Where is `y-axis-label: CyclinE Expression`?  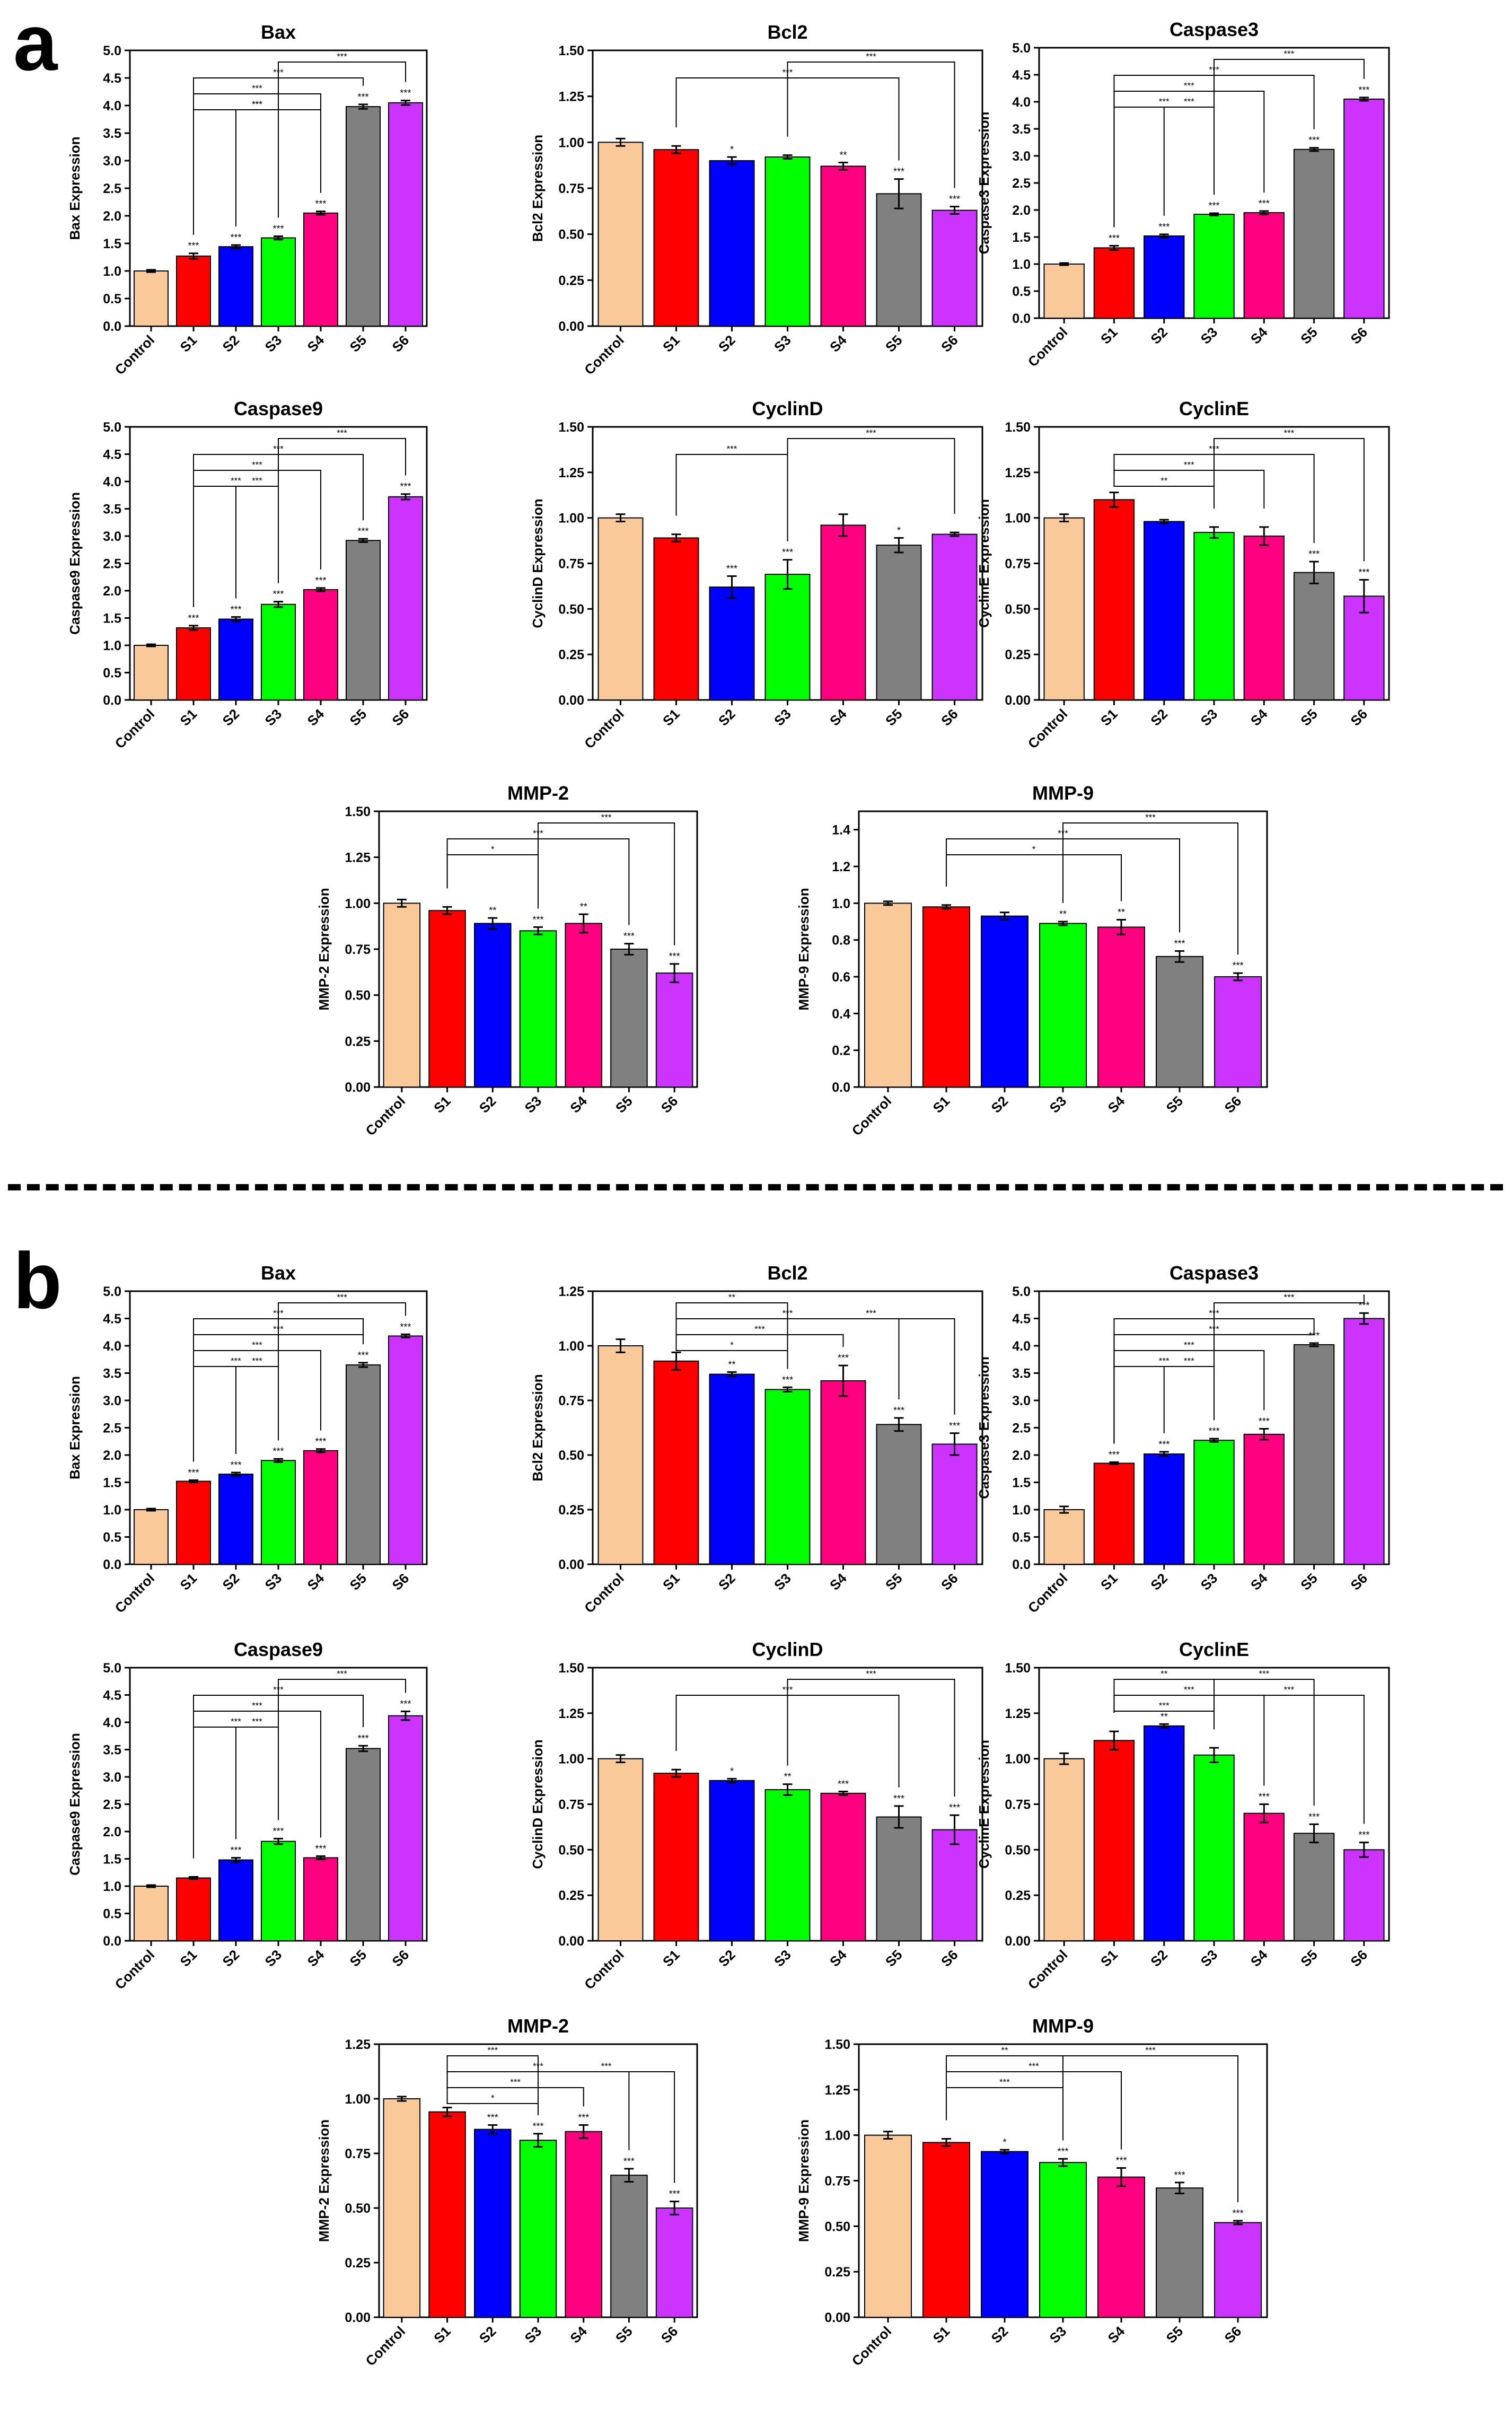
y-axis-label: CyclinE Expression is located at coordinates (984, 564).